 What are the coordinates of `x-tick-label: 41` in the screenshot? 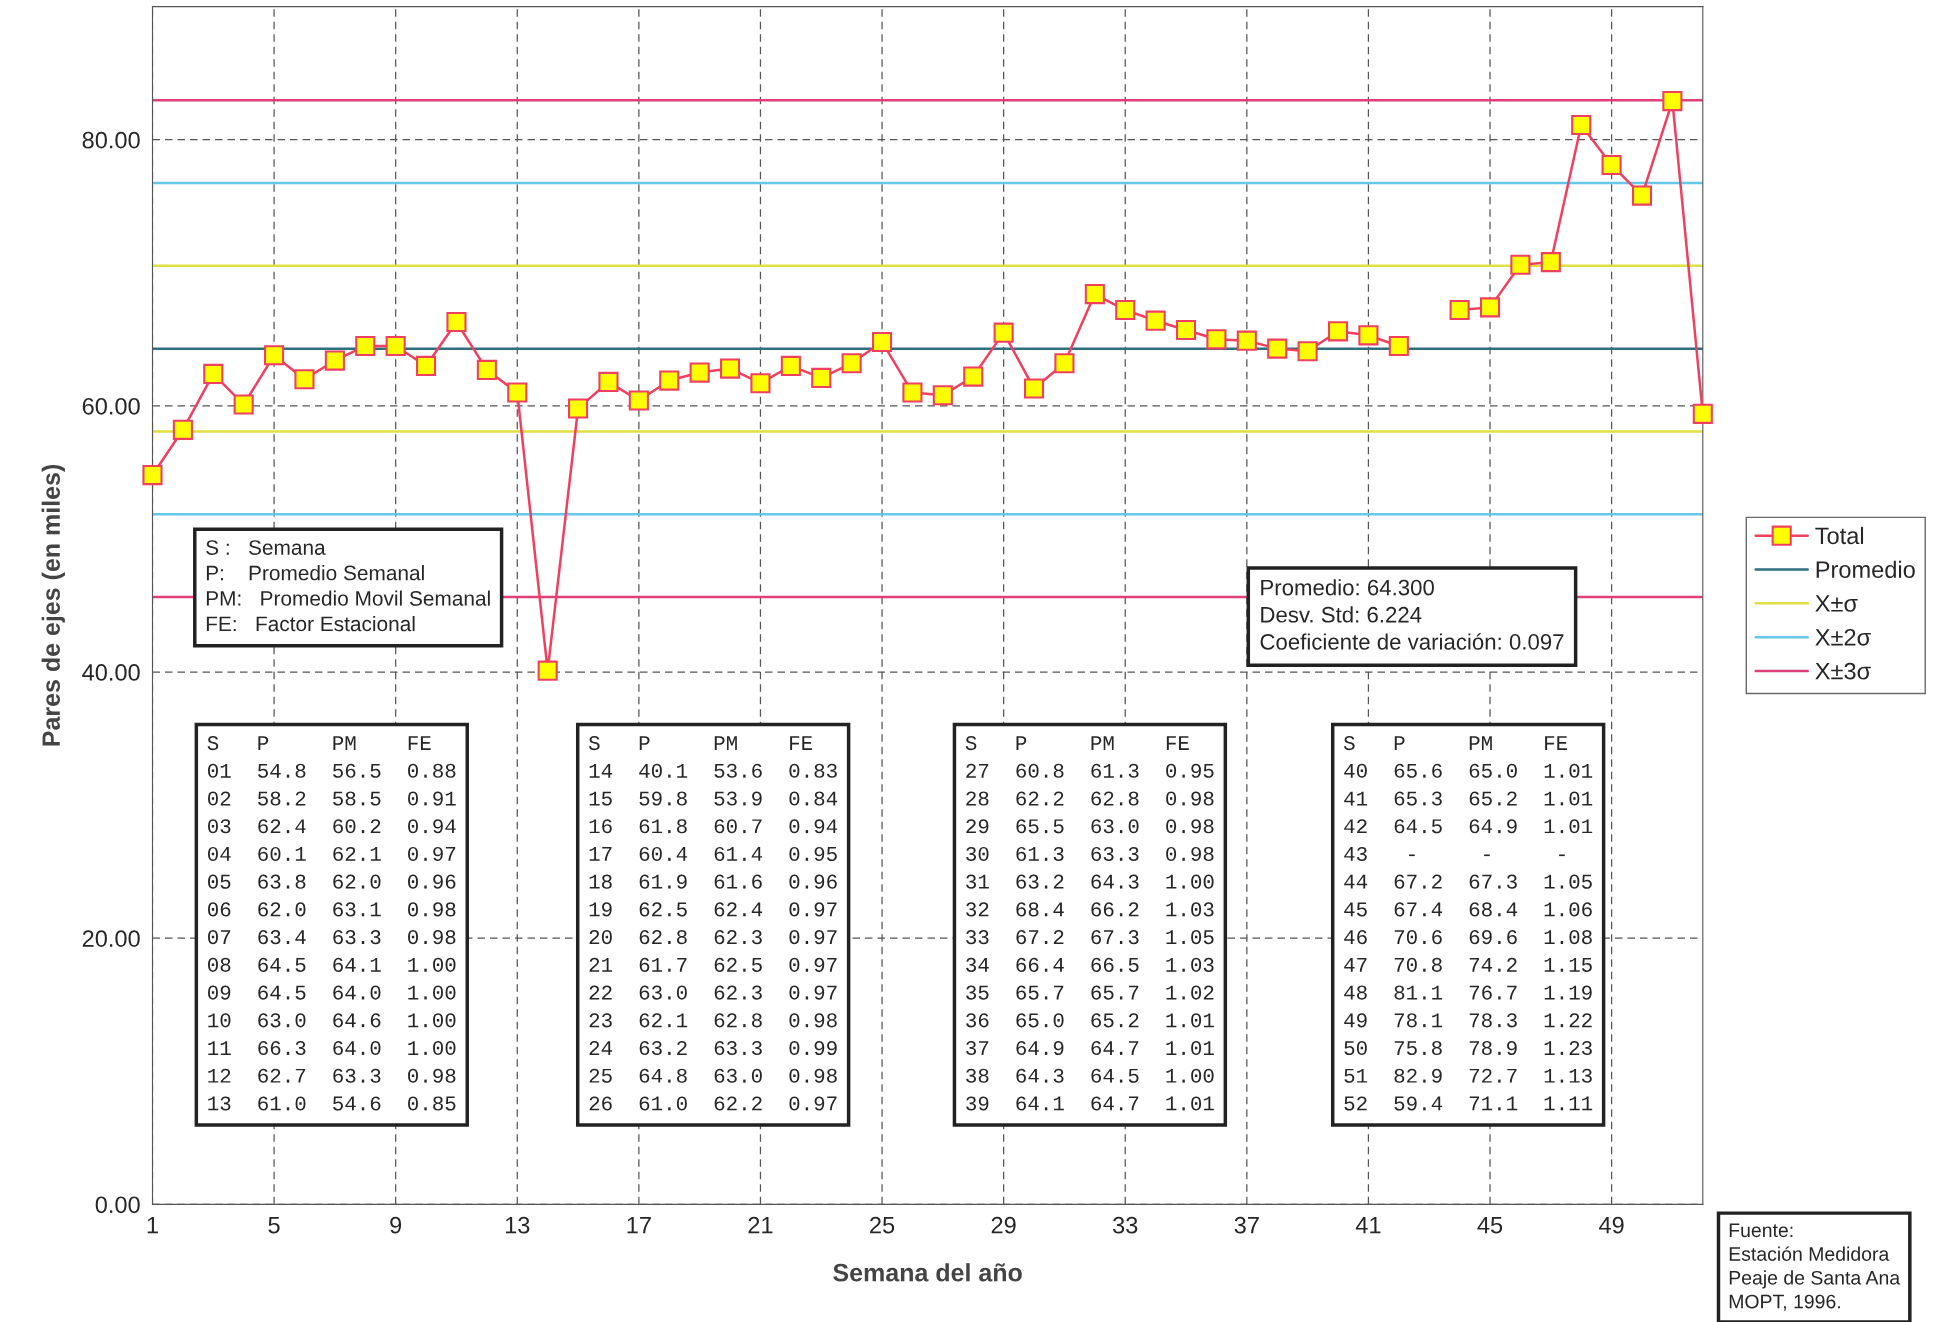 It's located at (1368, 1225).